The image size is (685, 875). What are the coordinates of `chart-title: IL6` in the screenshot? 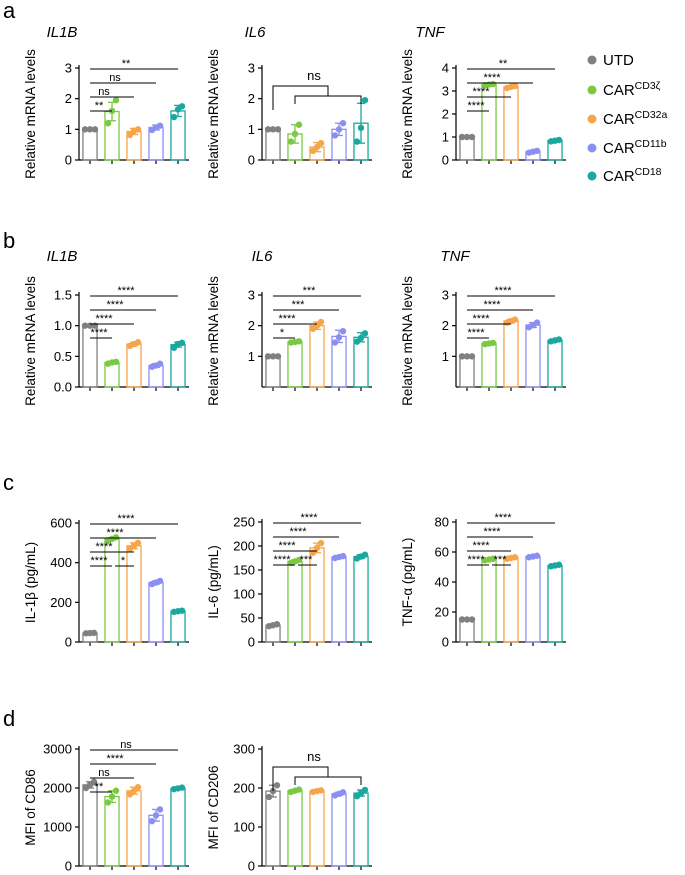 It's located at (263, 256).